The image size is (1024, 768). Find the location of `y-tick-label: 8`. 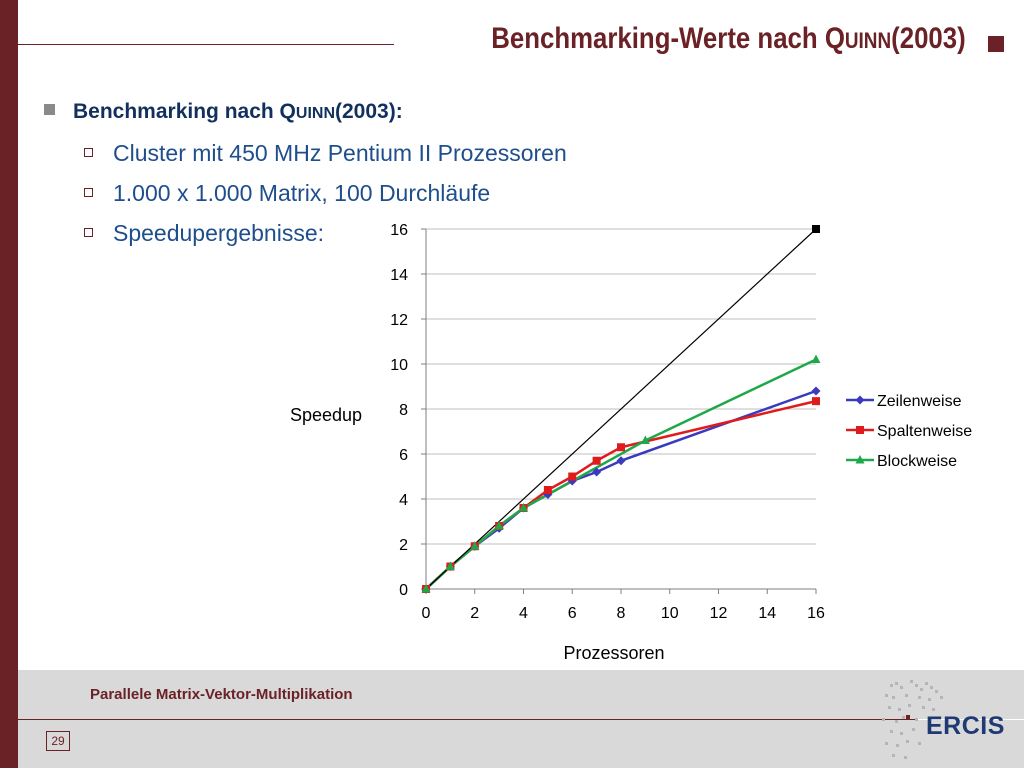

y-tick-label: 8 is located at coordinates (403, 410).